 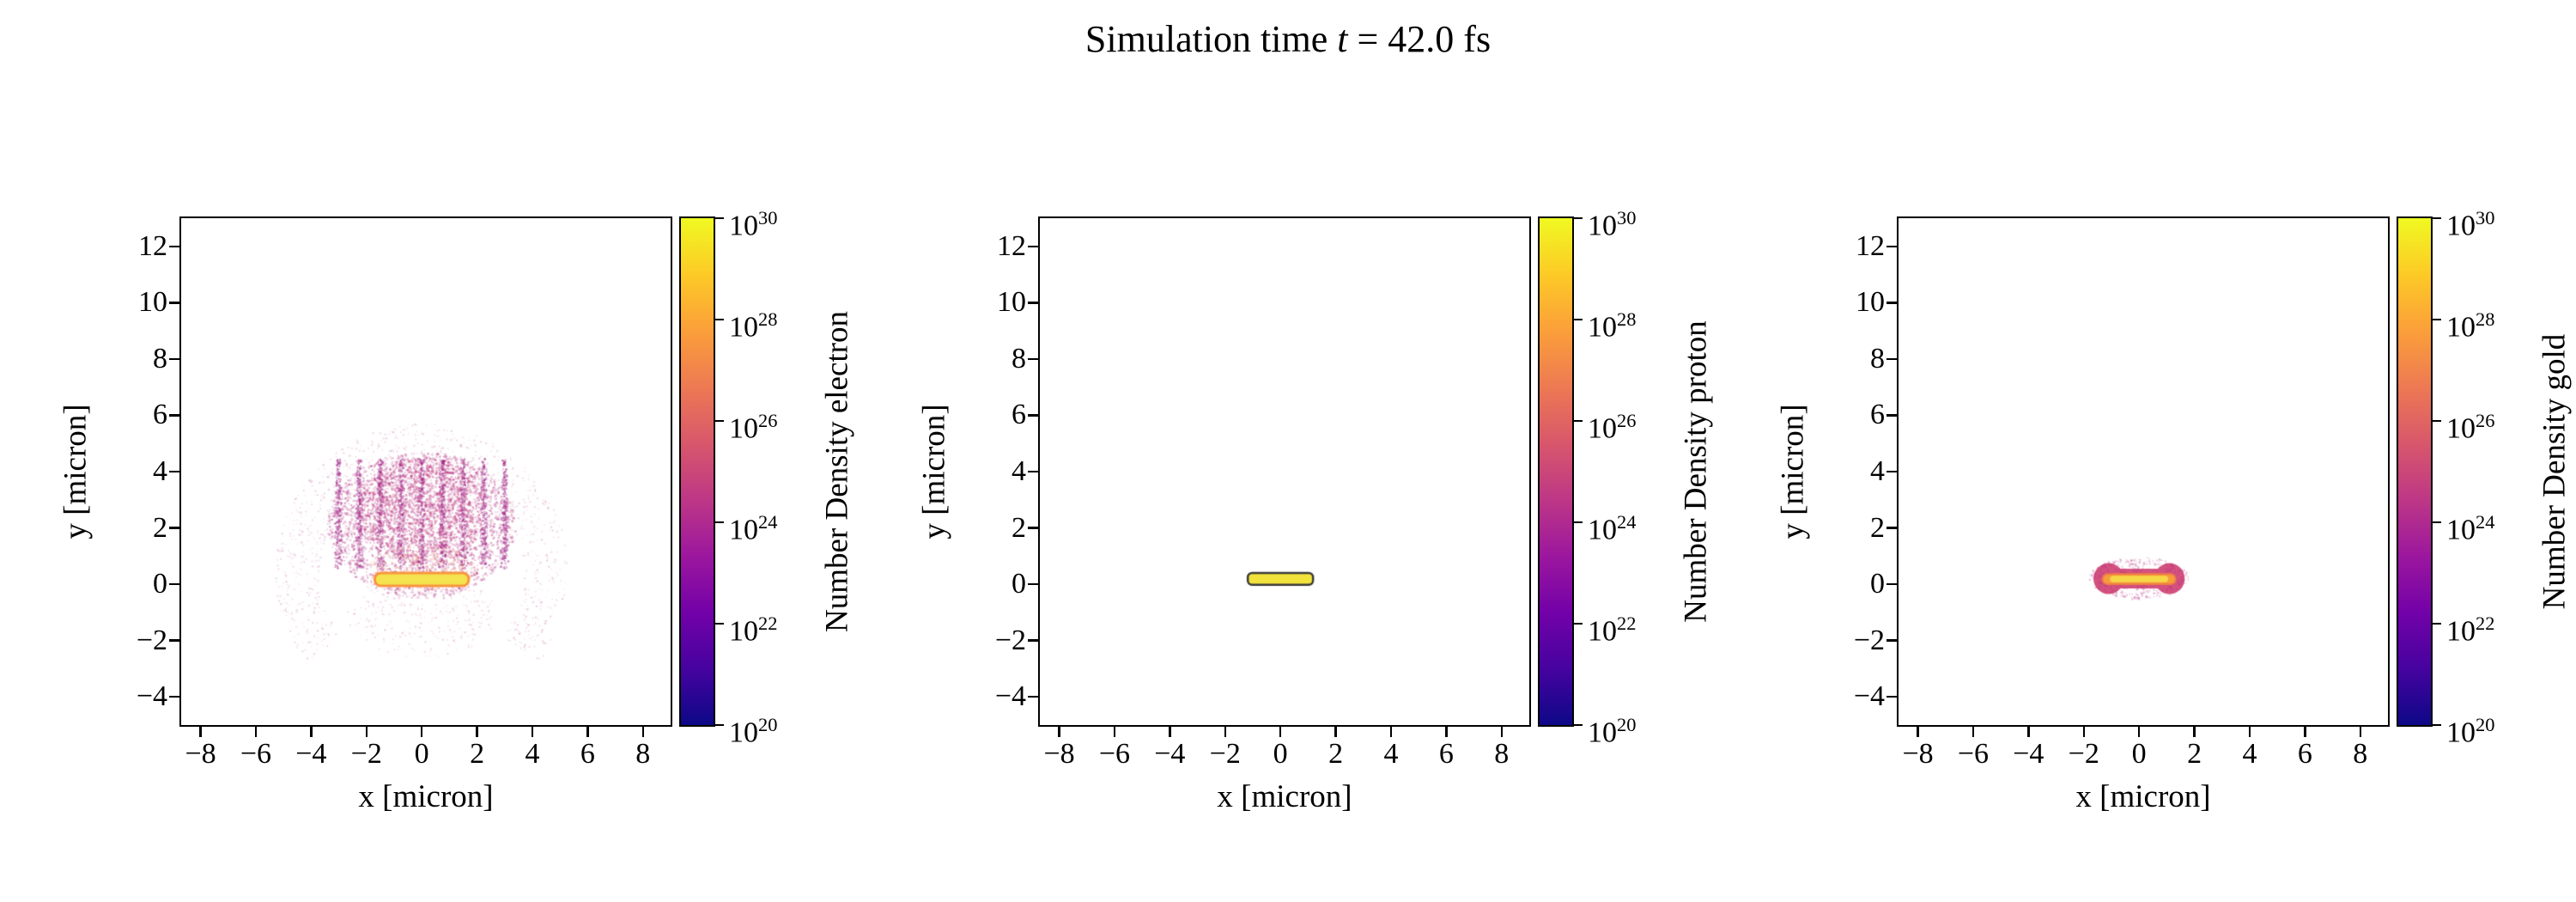 I want to click on x-axis-label: x [micron], so click(x=426, y=796).